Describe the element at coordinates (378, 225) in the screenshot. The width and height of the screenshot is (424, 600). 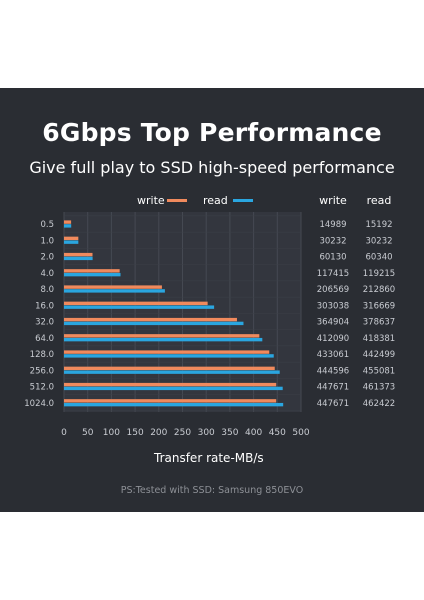
I see `table-value-read: 15192` at that location.